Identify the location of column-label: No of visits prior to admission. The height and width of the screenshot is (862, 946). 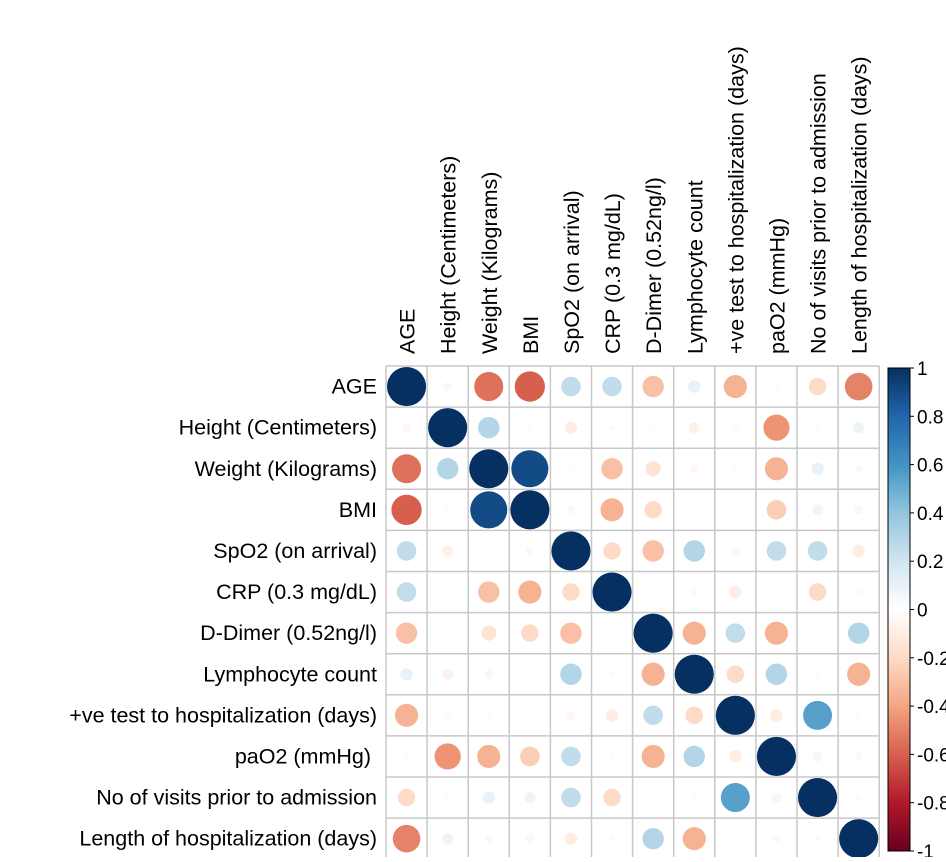
(819, 213).